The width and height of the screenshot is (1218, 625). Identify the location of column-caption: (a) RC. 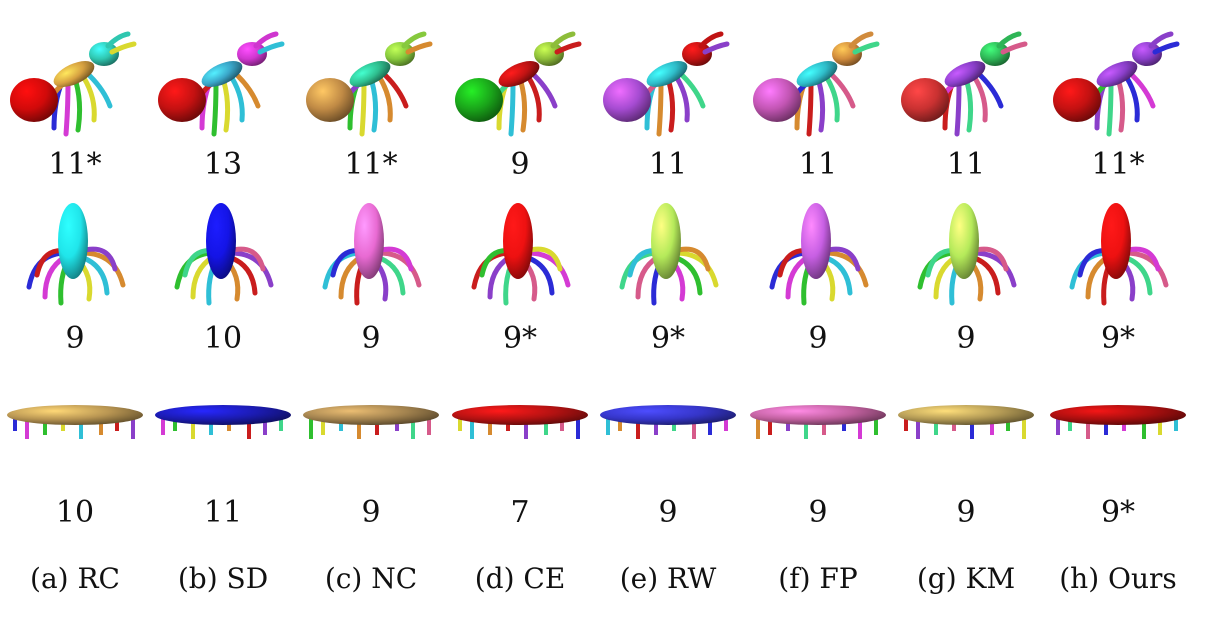
(75, 578).